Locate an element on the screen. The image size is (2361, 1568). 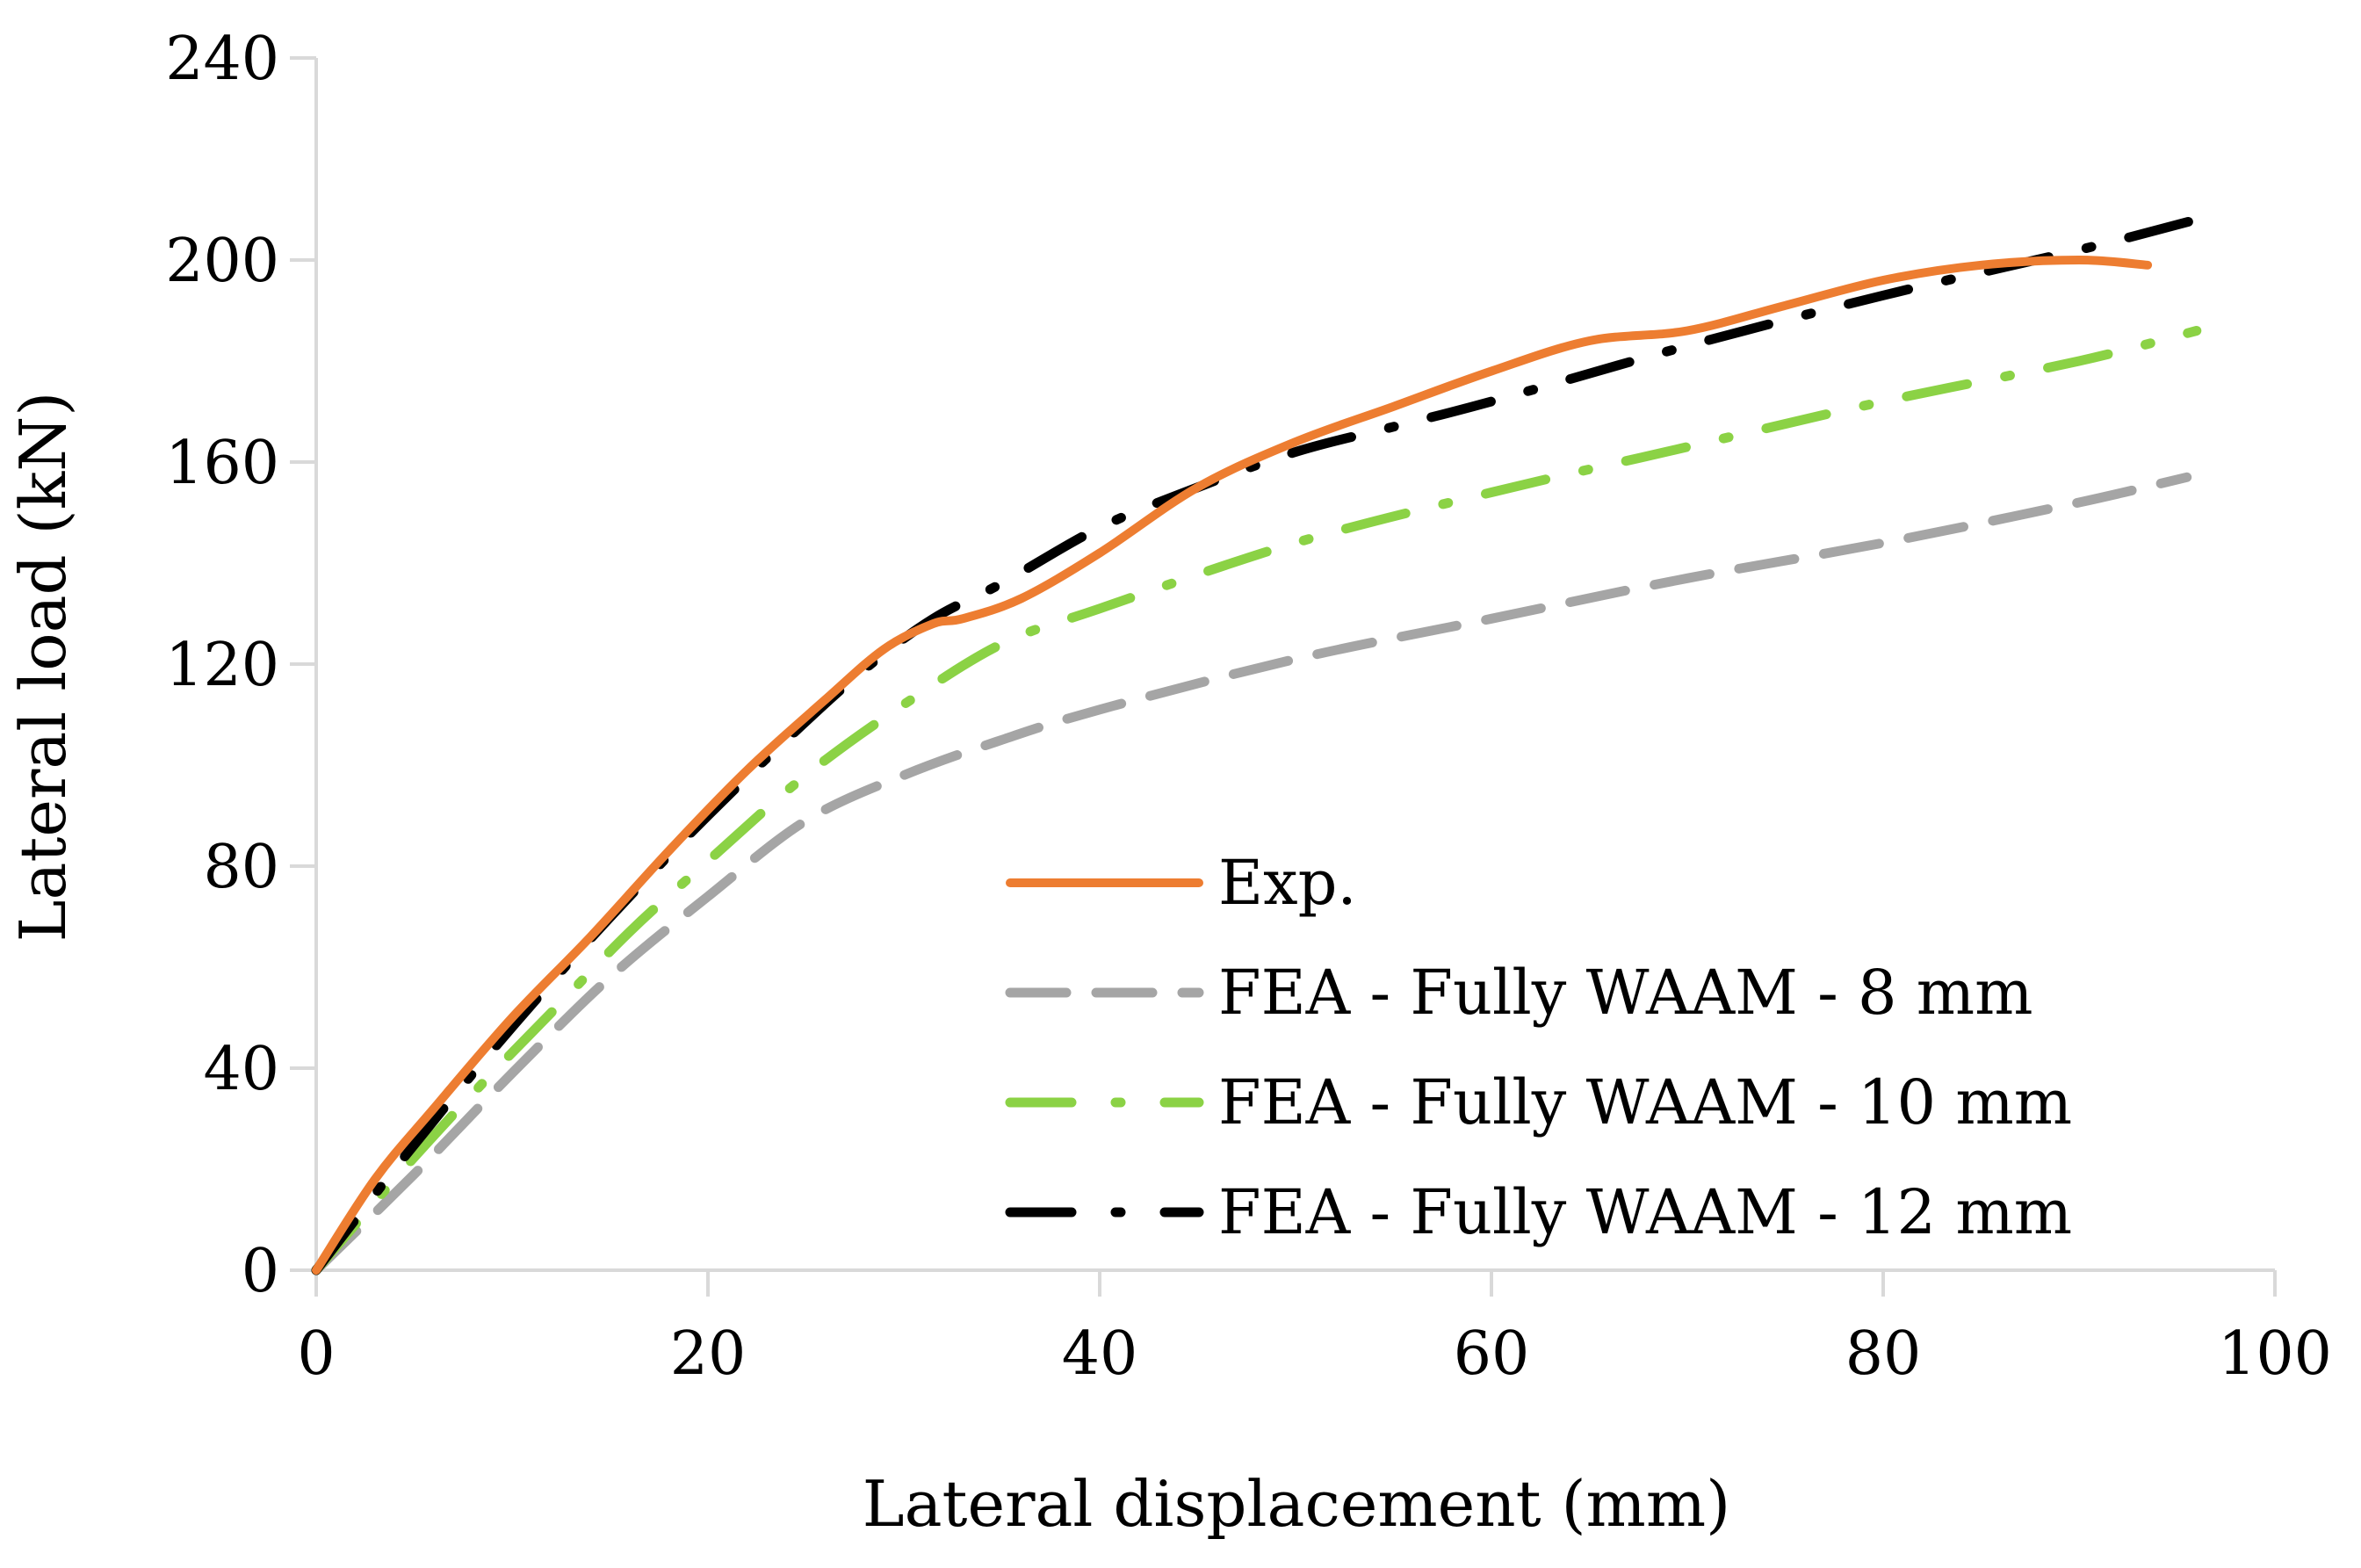
y-tick-label: 240 is located at coordinates (222, 59).